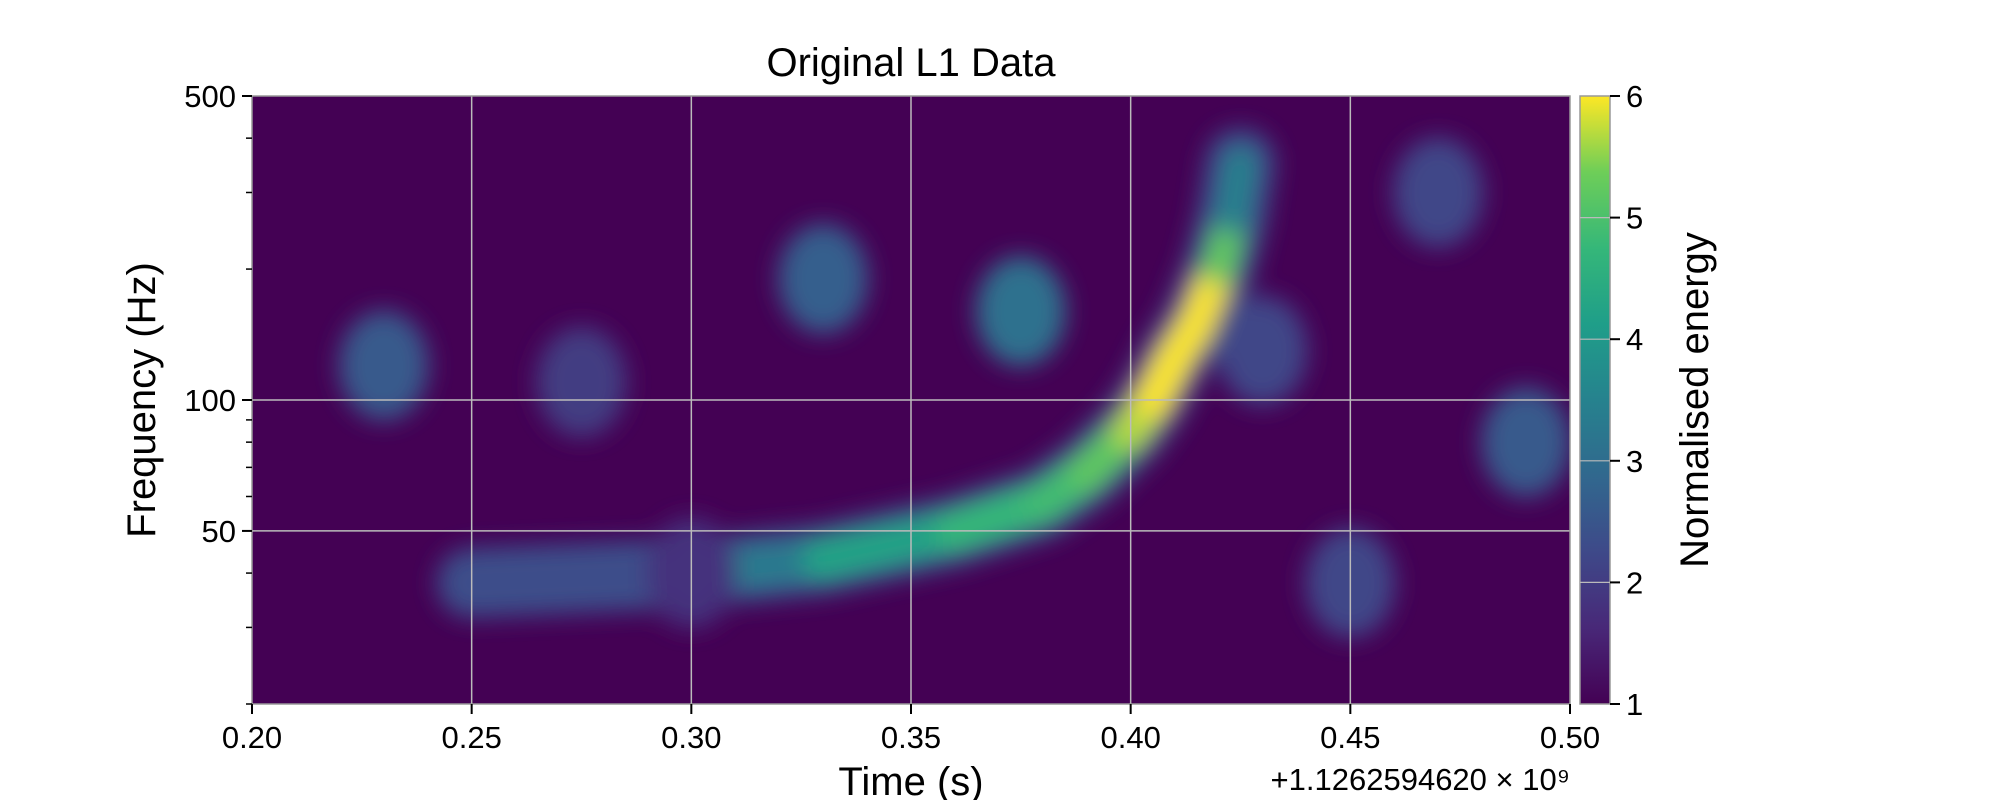 The image size is (2000, 800). What do you see at coordinates (252, 737) in the screenshot?
I see `x-tick-label: 0.20` at bounding box center [252, 737].